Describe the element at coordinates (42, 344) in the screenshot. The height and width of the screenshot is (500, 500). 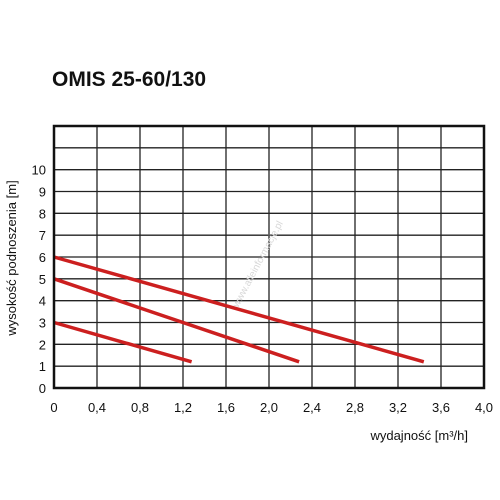
I see `y-tick-label: 2` at that location.